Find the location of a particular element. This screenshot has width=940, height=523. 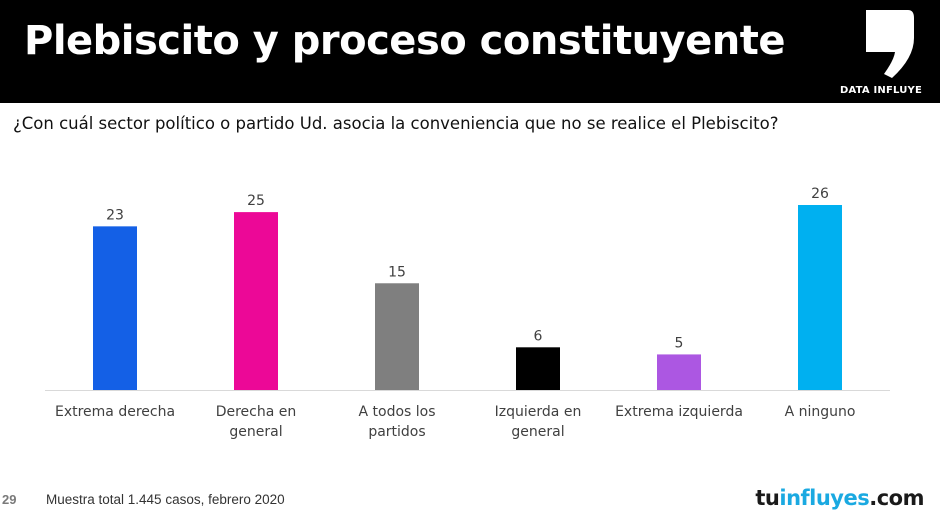

category-label: Extrema izquierda is located at coordinates (679, 412).